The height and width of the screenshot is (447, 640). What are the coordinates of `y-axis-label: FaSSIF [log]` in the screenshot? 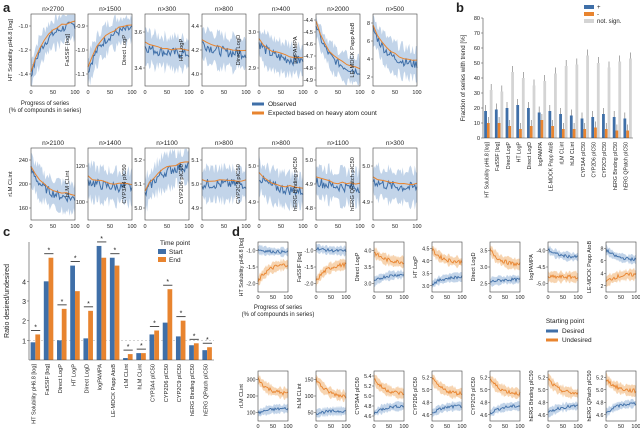 It's located at (68, 50).